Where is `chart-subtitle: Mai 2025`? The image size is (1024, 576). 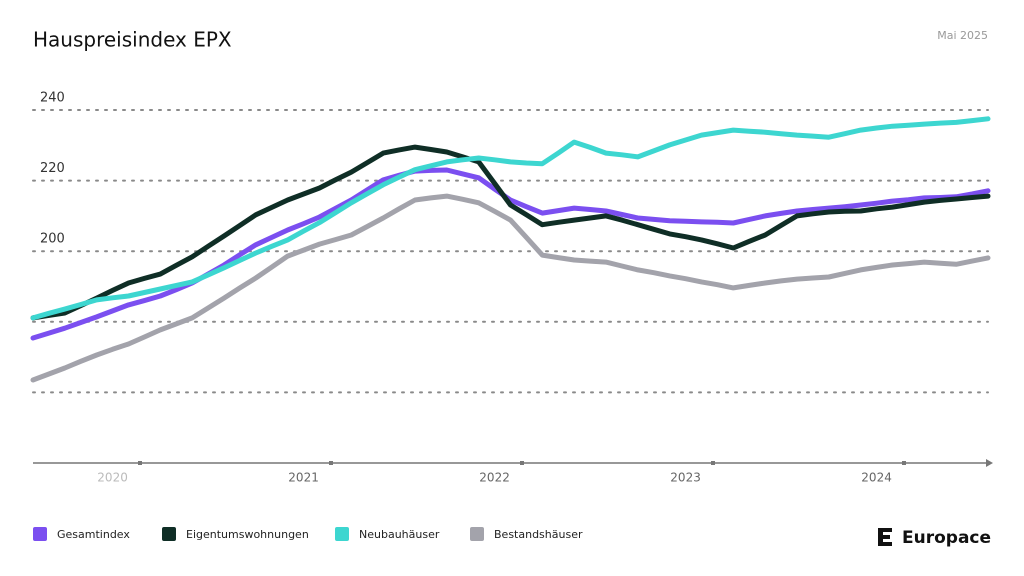 chart-subtitle: Mai 2025 is located at coordinates (962, 35).